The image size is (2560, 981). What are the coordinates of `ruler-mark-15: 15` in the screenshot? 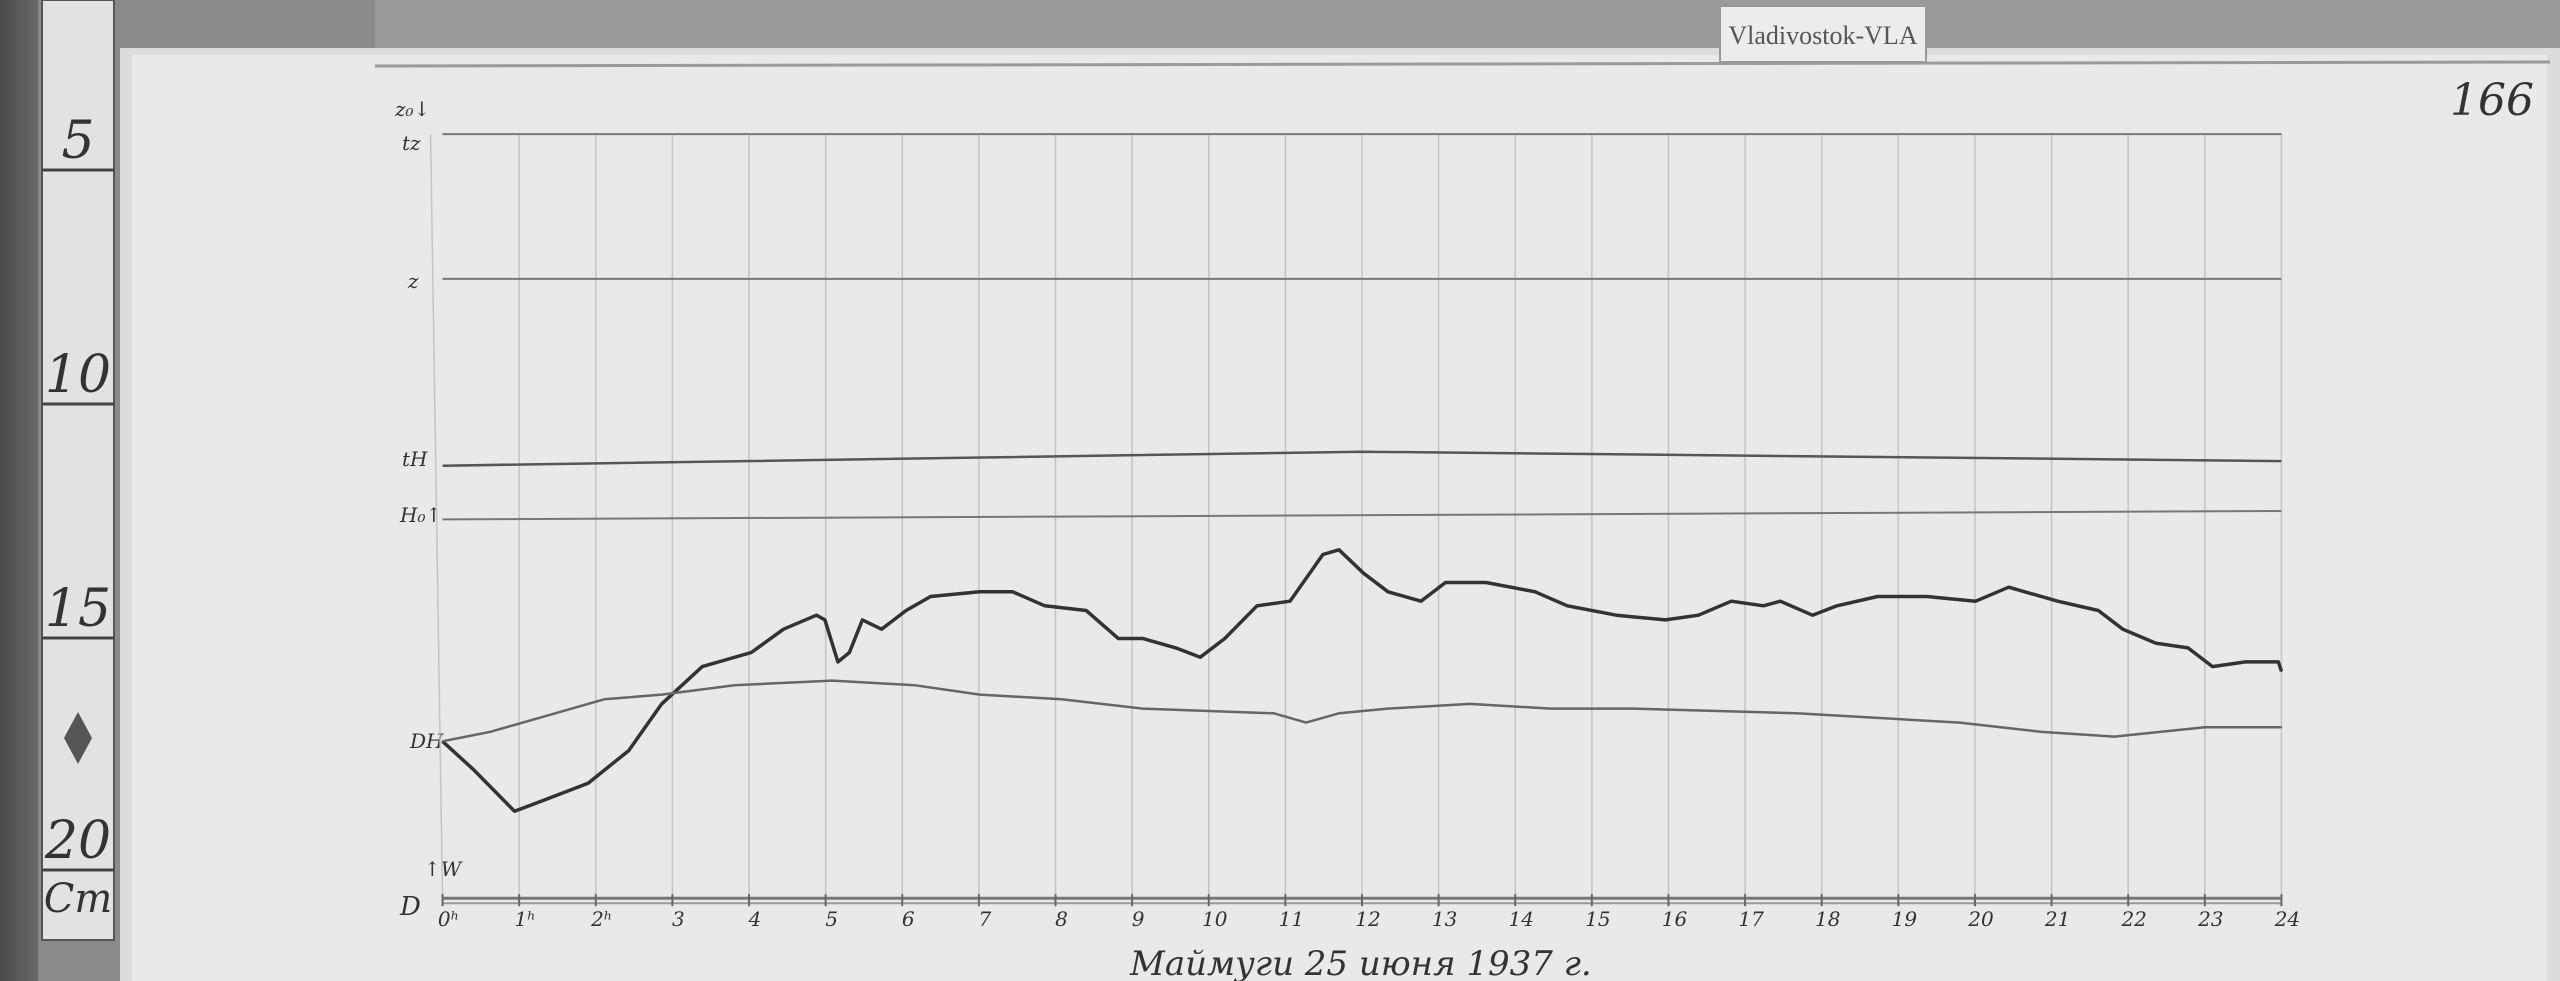 It's located at (78, 609).